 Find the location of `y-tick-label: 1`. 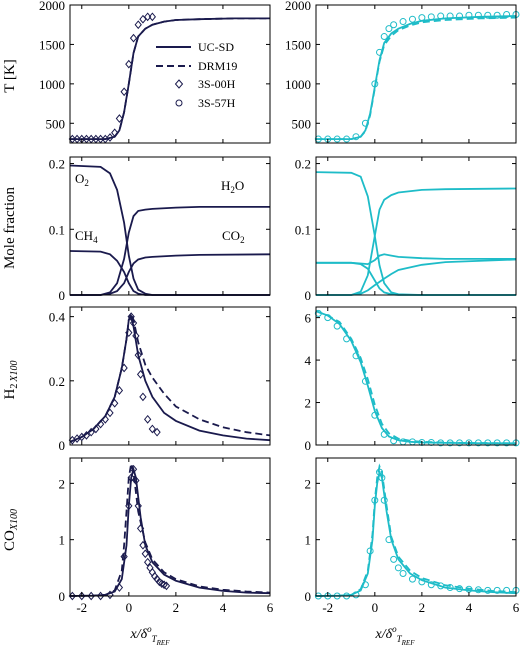

y-tick-label: 1 is located at coordinates (308, 540).